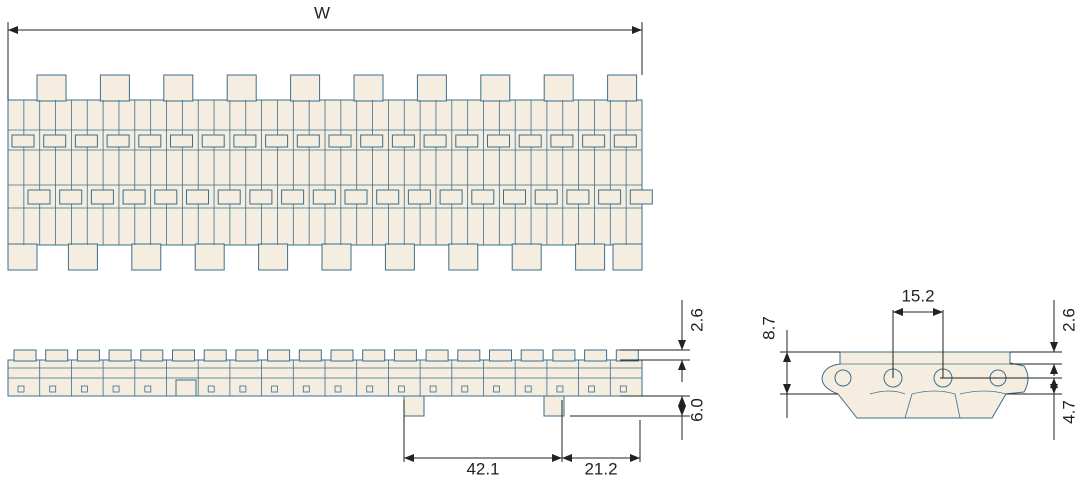  I want to click on dimension-label: 8.7, so click(768, 328).